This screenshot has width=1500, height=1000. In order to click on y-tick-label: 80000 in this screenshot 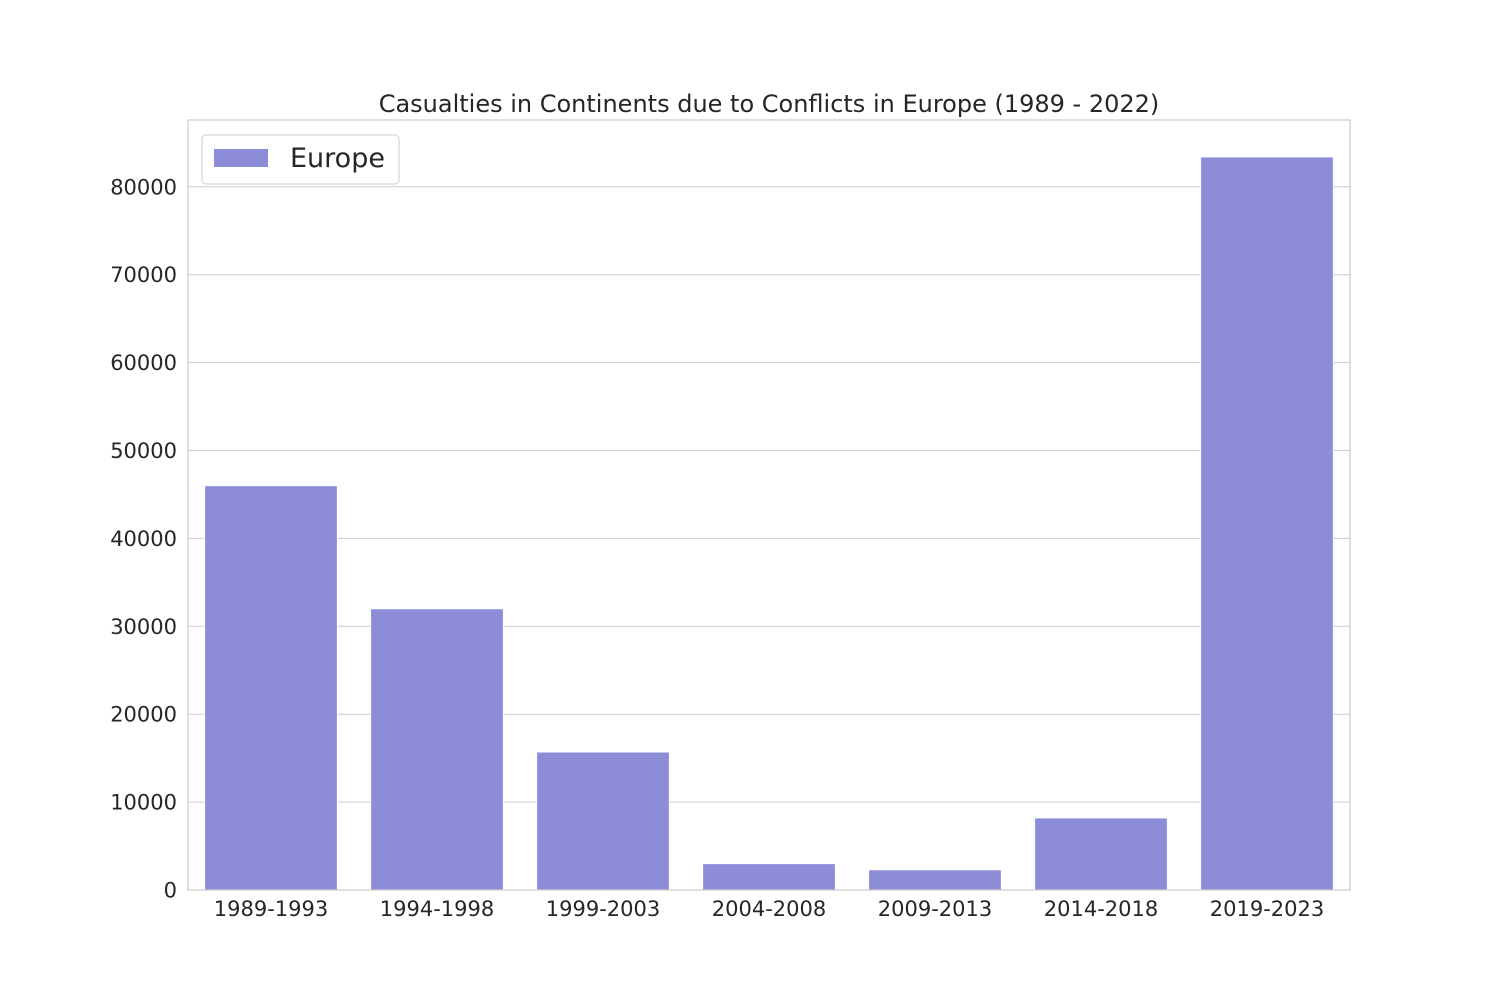, I will do `click(143, 187)`.